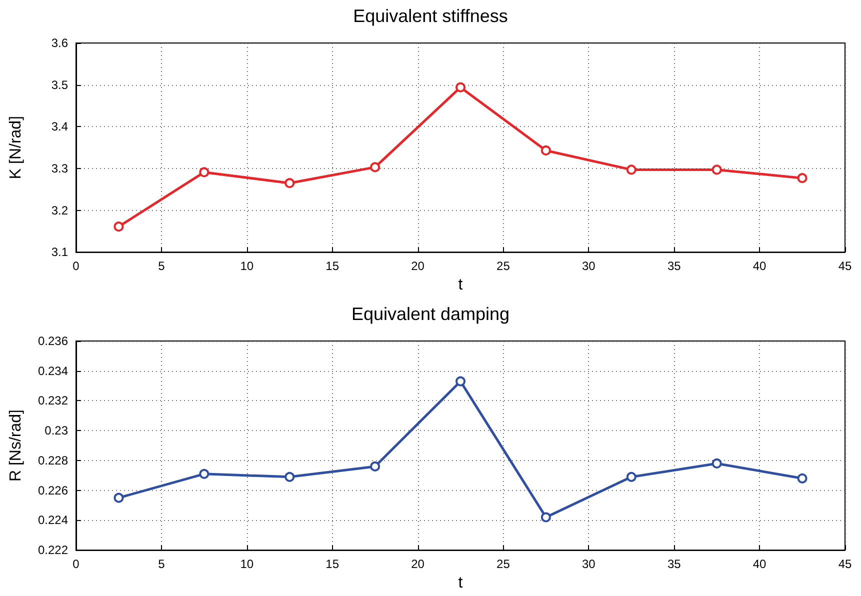 The width and height of the screenshot is (861, 596). I want to click on y-tick-label: 3.3, so click(59, 168).